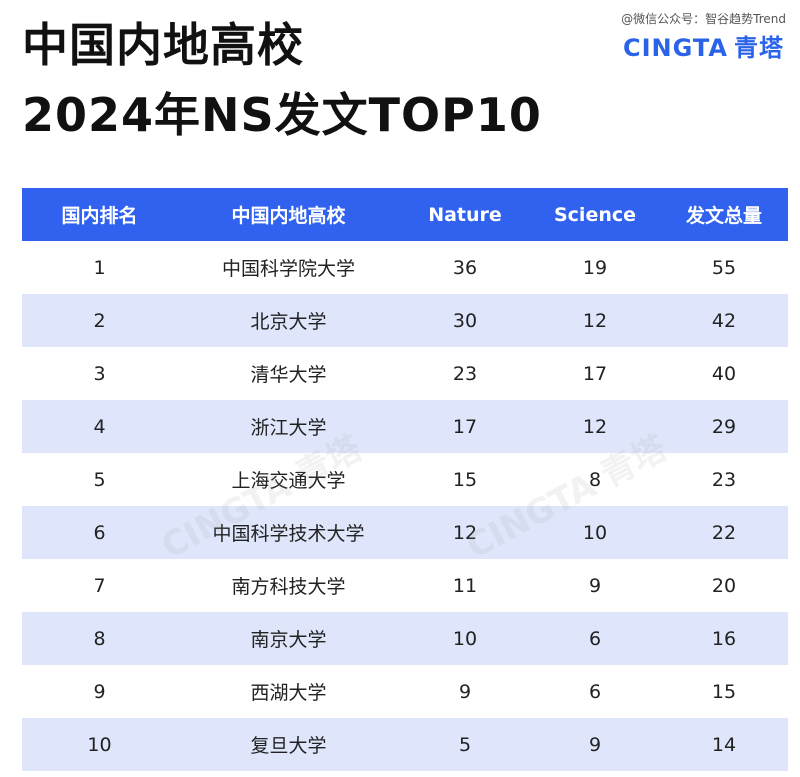  What do you see at coordinates (724, 691) in the screenshot?
I see `cell-total: 15` at bounding box center [724, 691].